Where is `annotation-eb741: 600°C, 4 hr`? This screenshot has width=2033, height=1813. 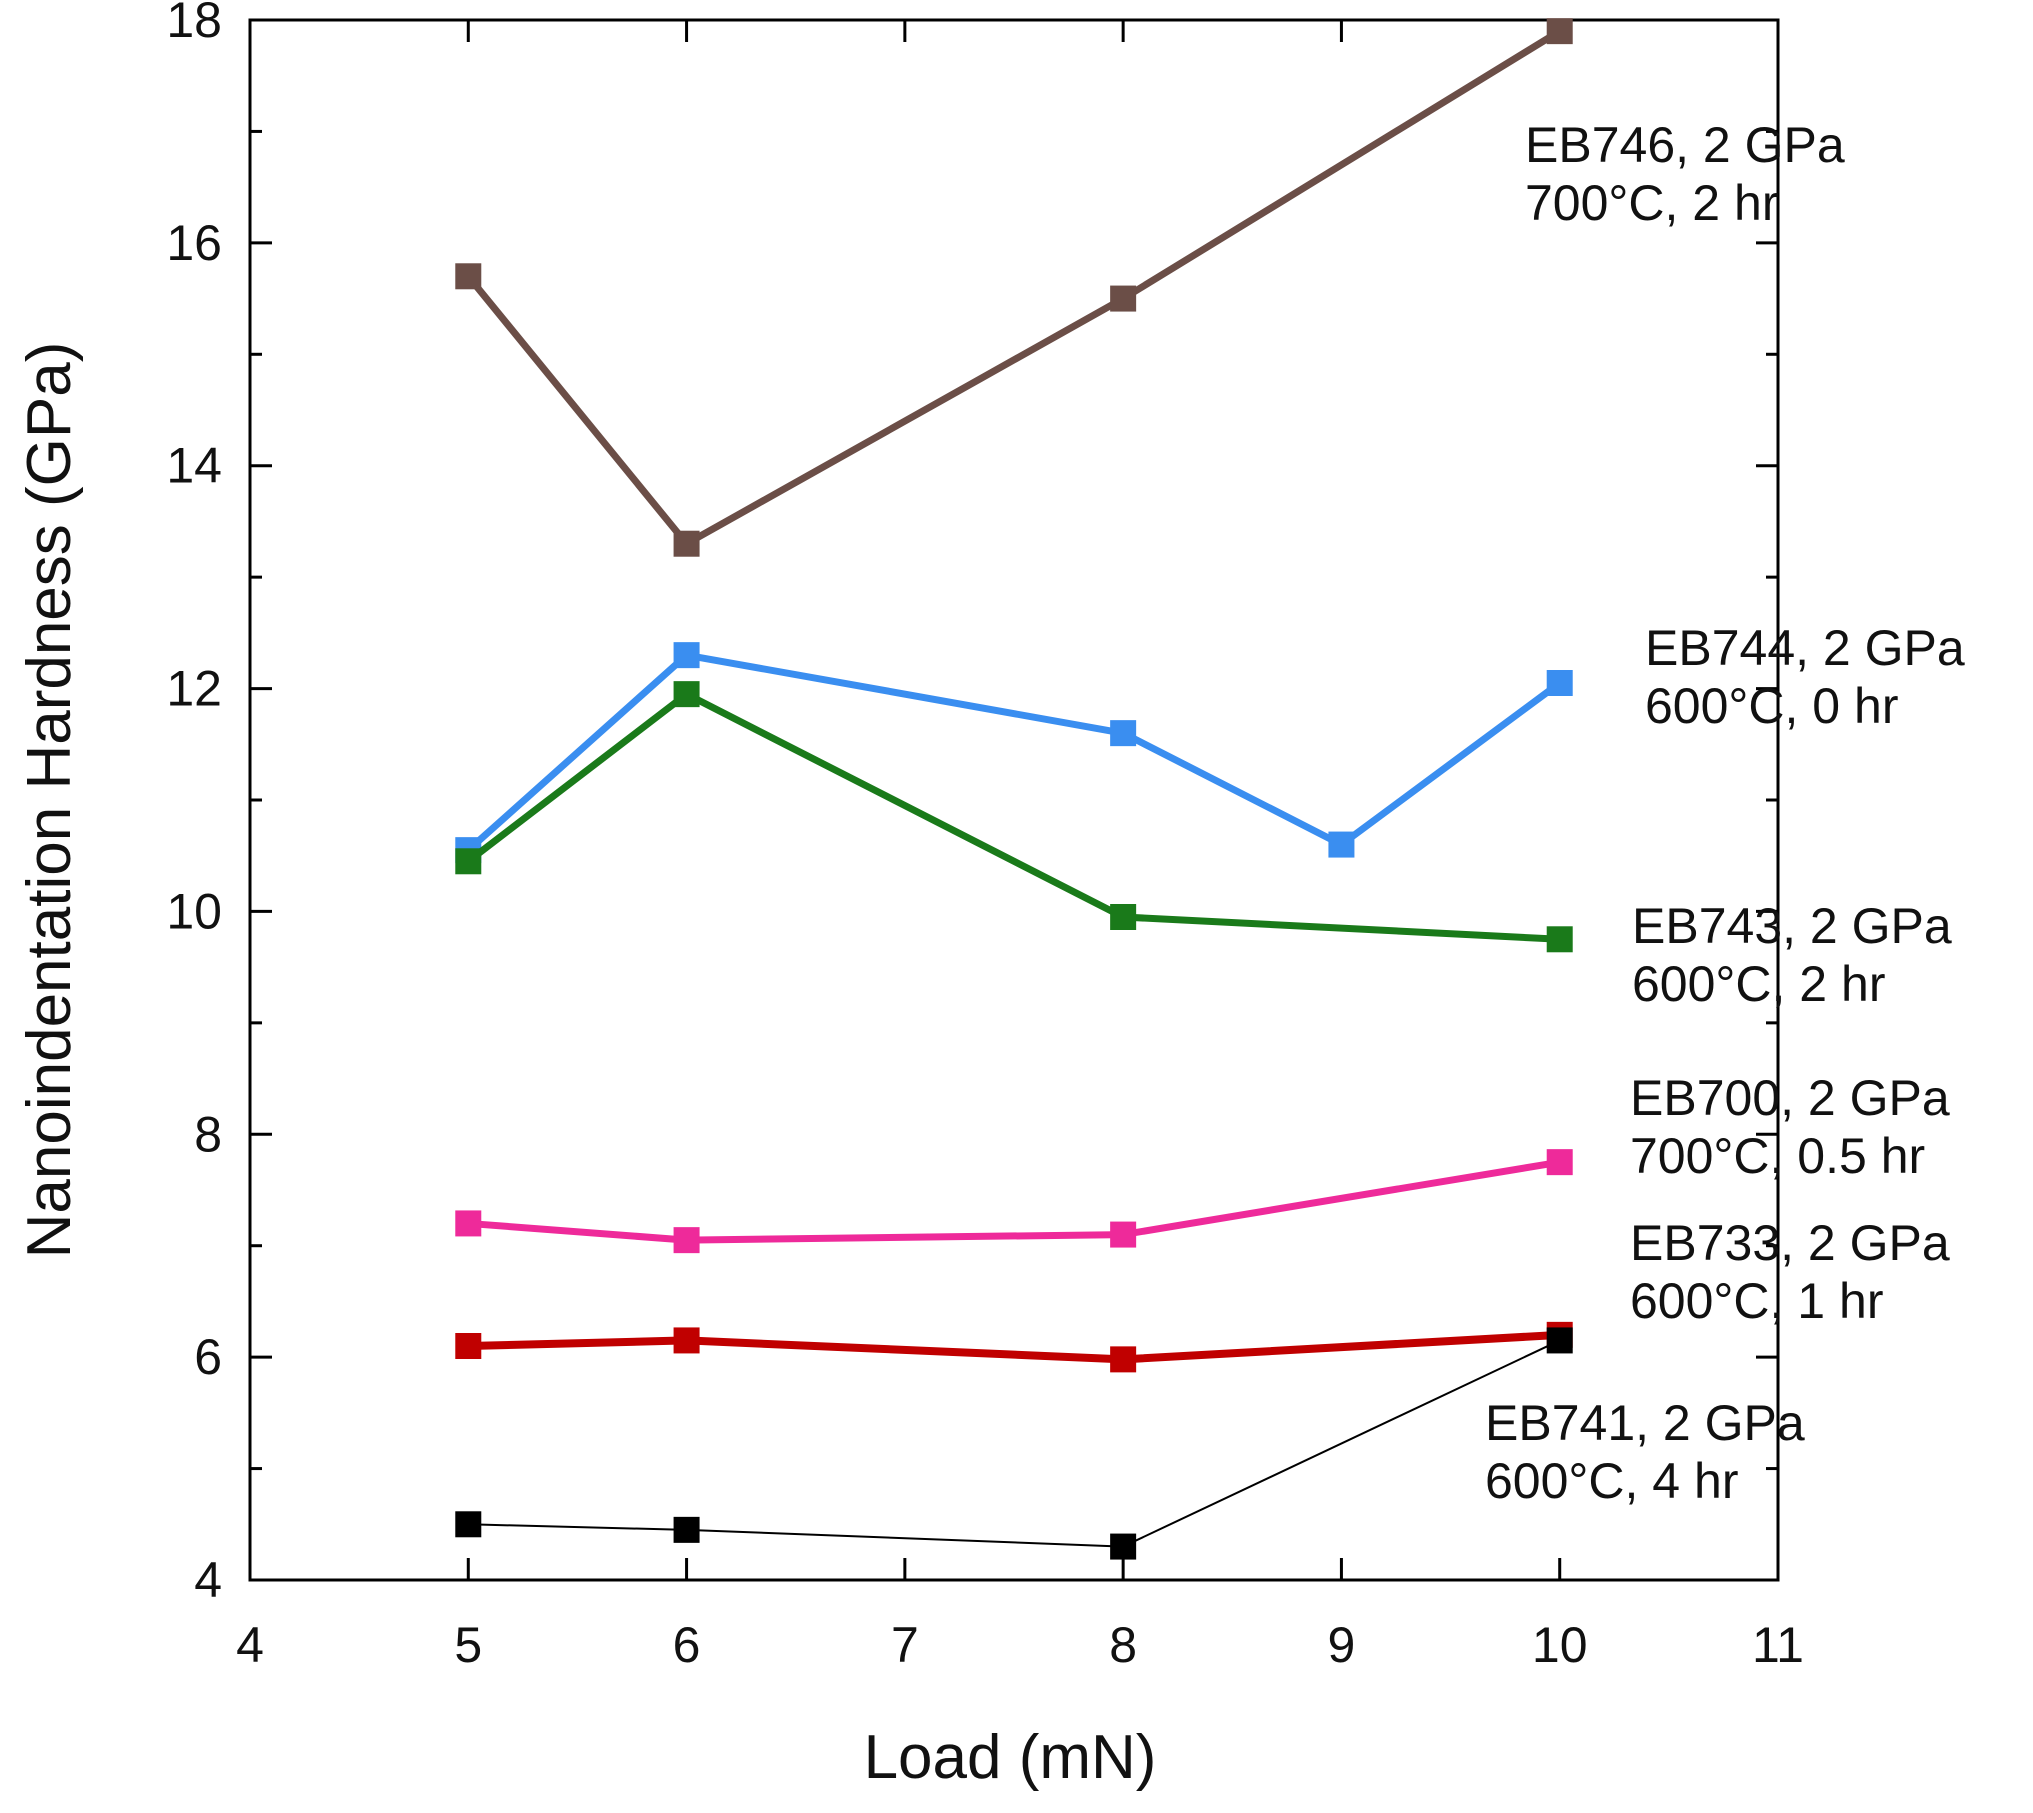 annotation-eb741: 600°C, 4 hr is located at coordinates (1611, 1481).